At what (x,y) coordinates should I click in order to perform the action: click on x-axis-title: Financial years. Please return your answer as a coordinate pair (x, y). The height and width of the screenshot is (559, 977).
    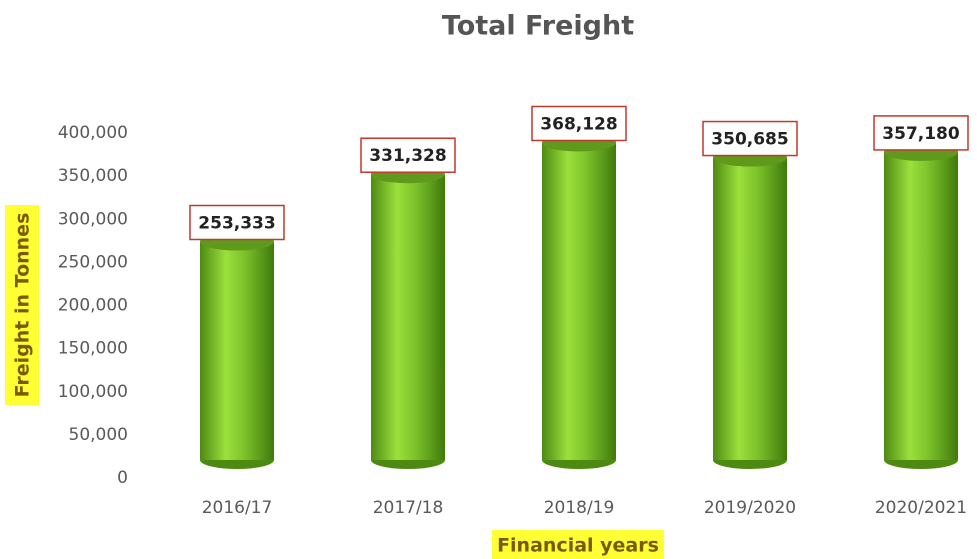
    Looking at the image, I should click on (578, 546).